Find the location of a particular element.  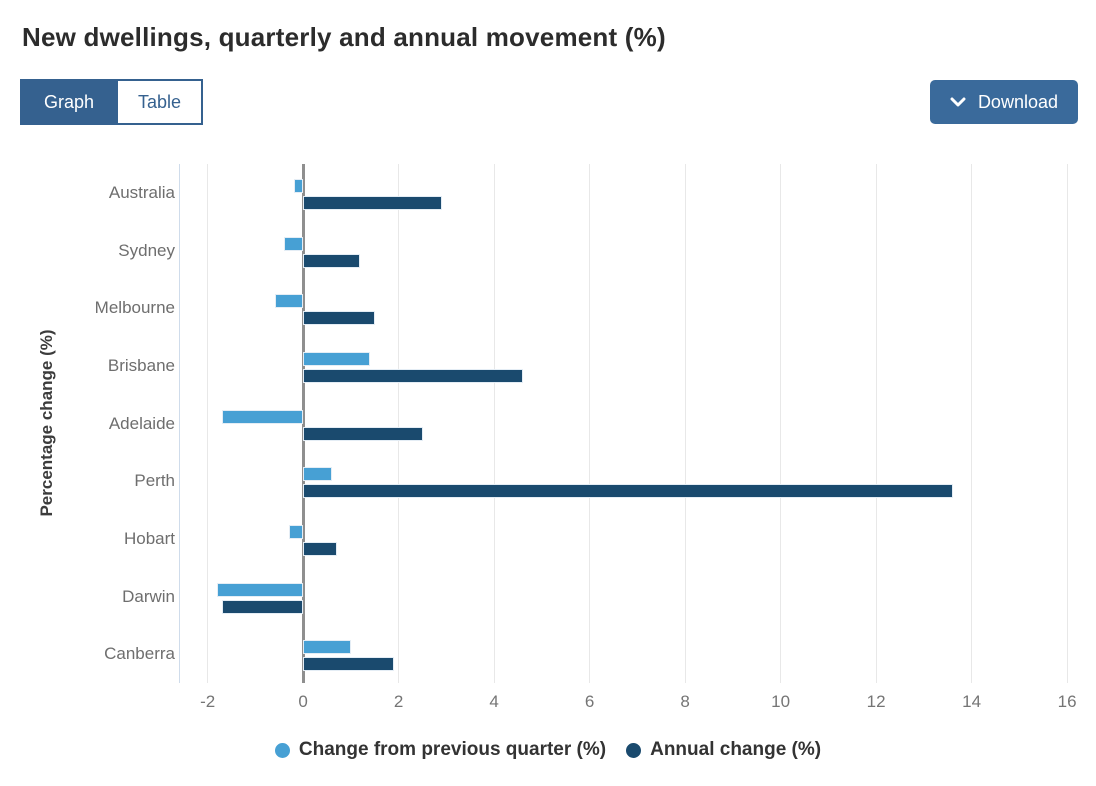

bar-brisbane-annual is located at coordinates (413, 376).